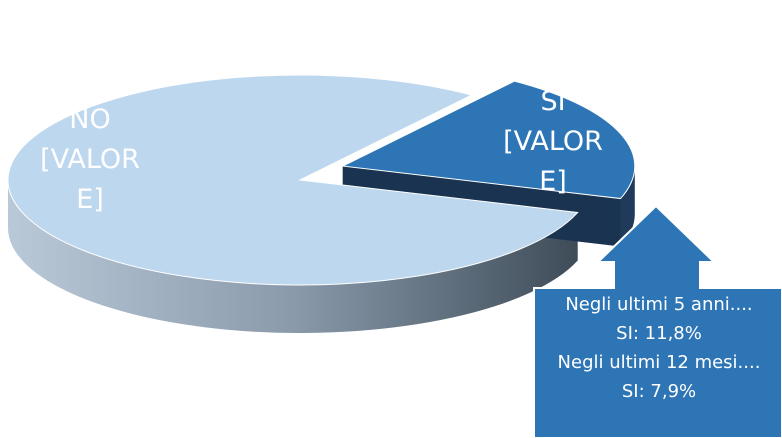  I want to click on slice-label: SI [VALORE], so click(553, 142).